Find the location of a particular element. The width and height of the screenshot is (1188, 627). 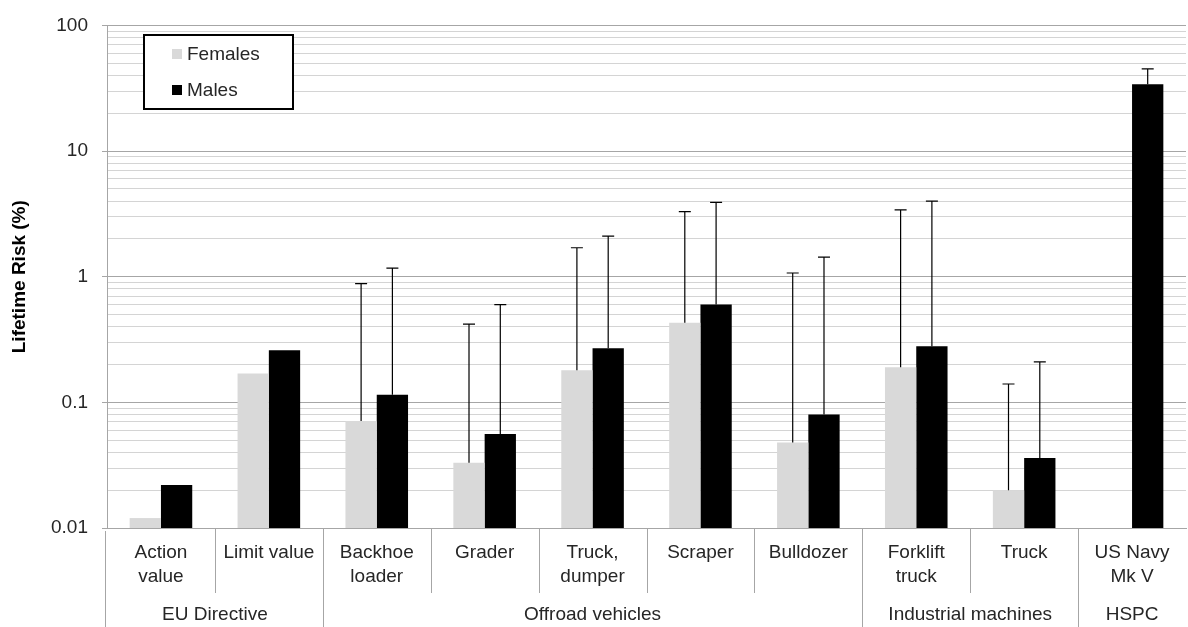

legend-label: Females is located at coordinates (223, 54).